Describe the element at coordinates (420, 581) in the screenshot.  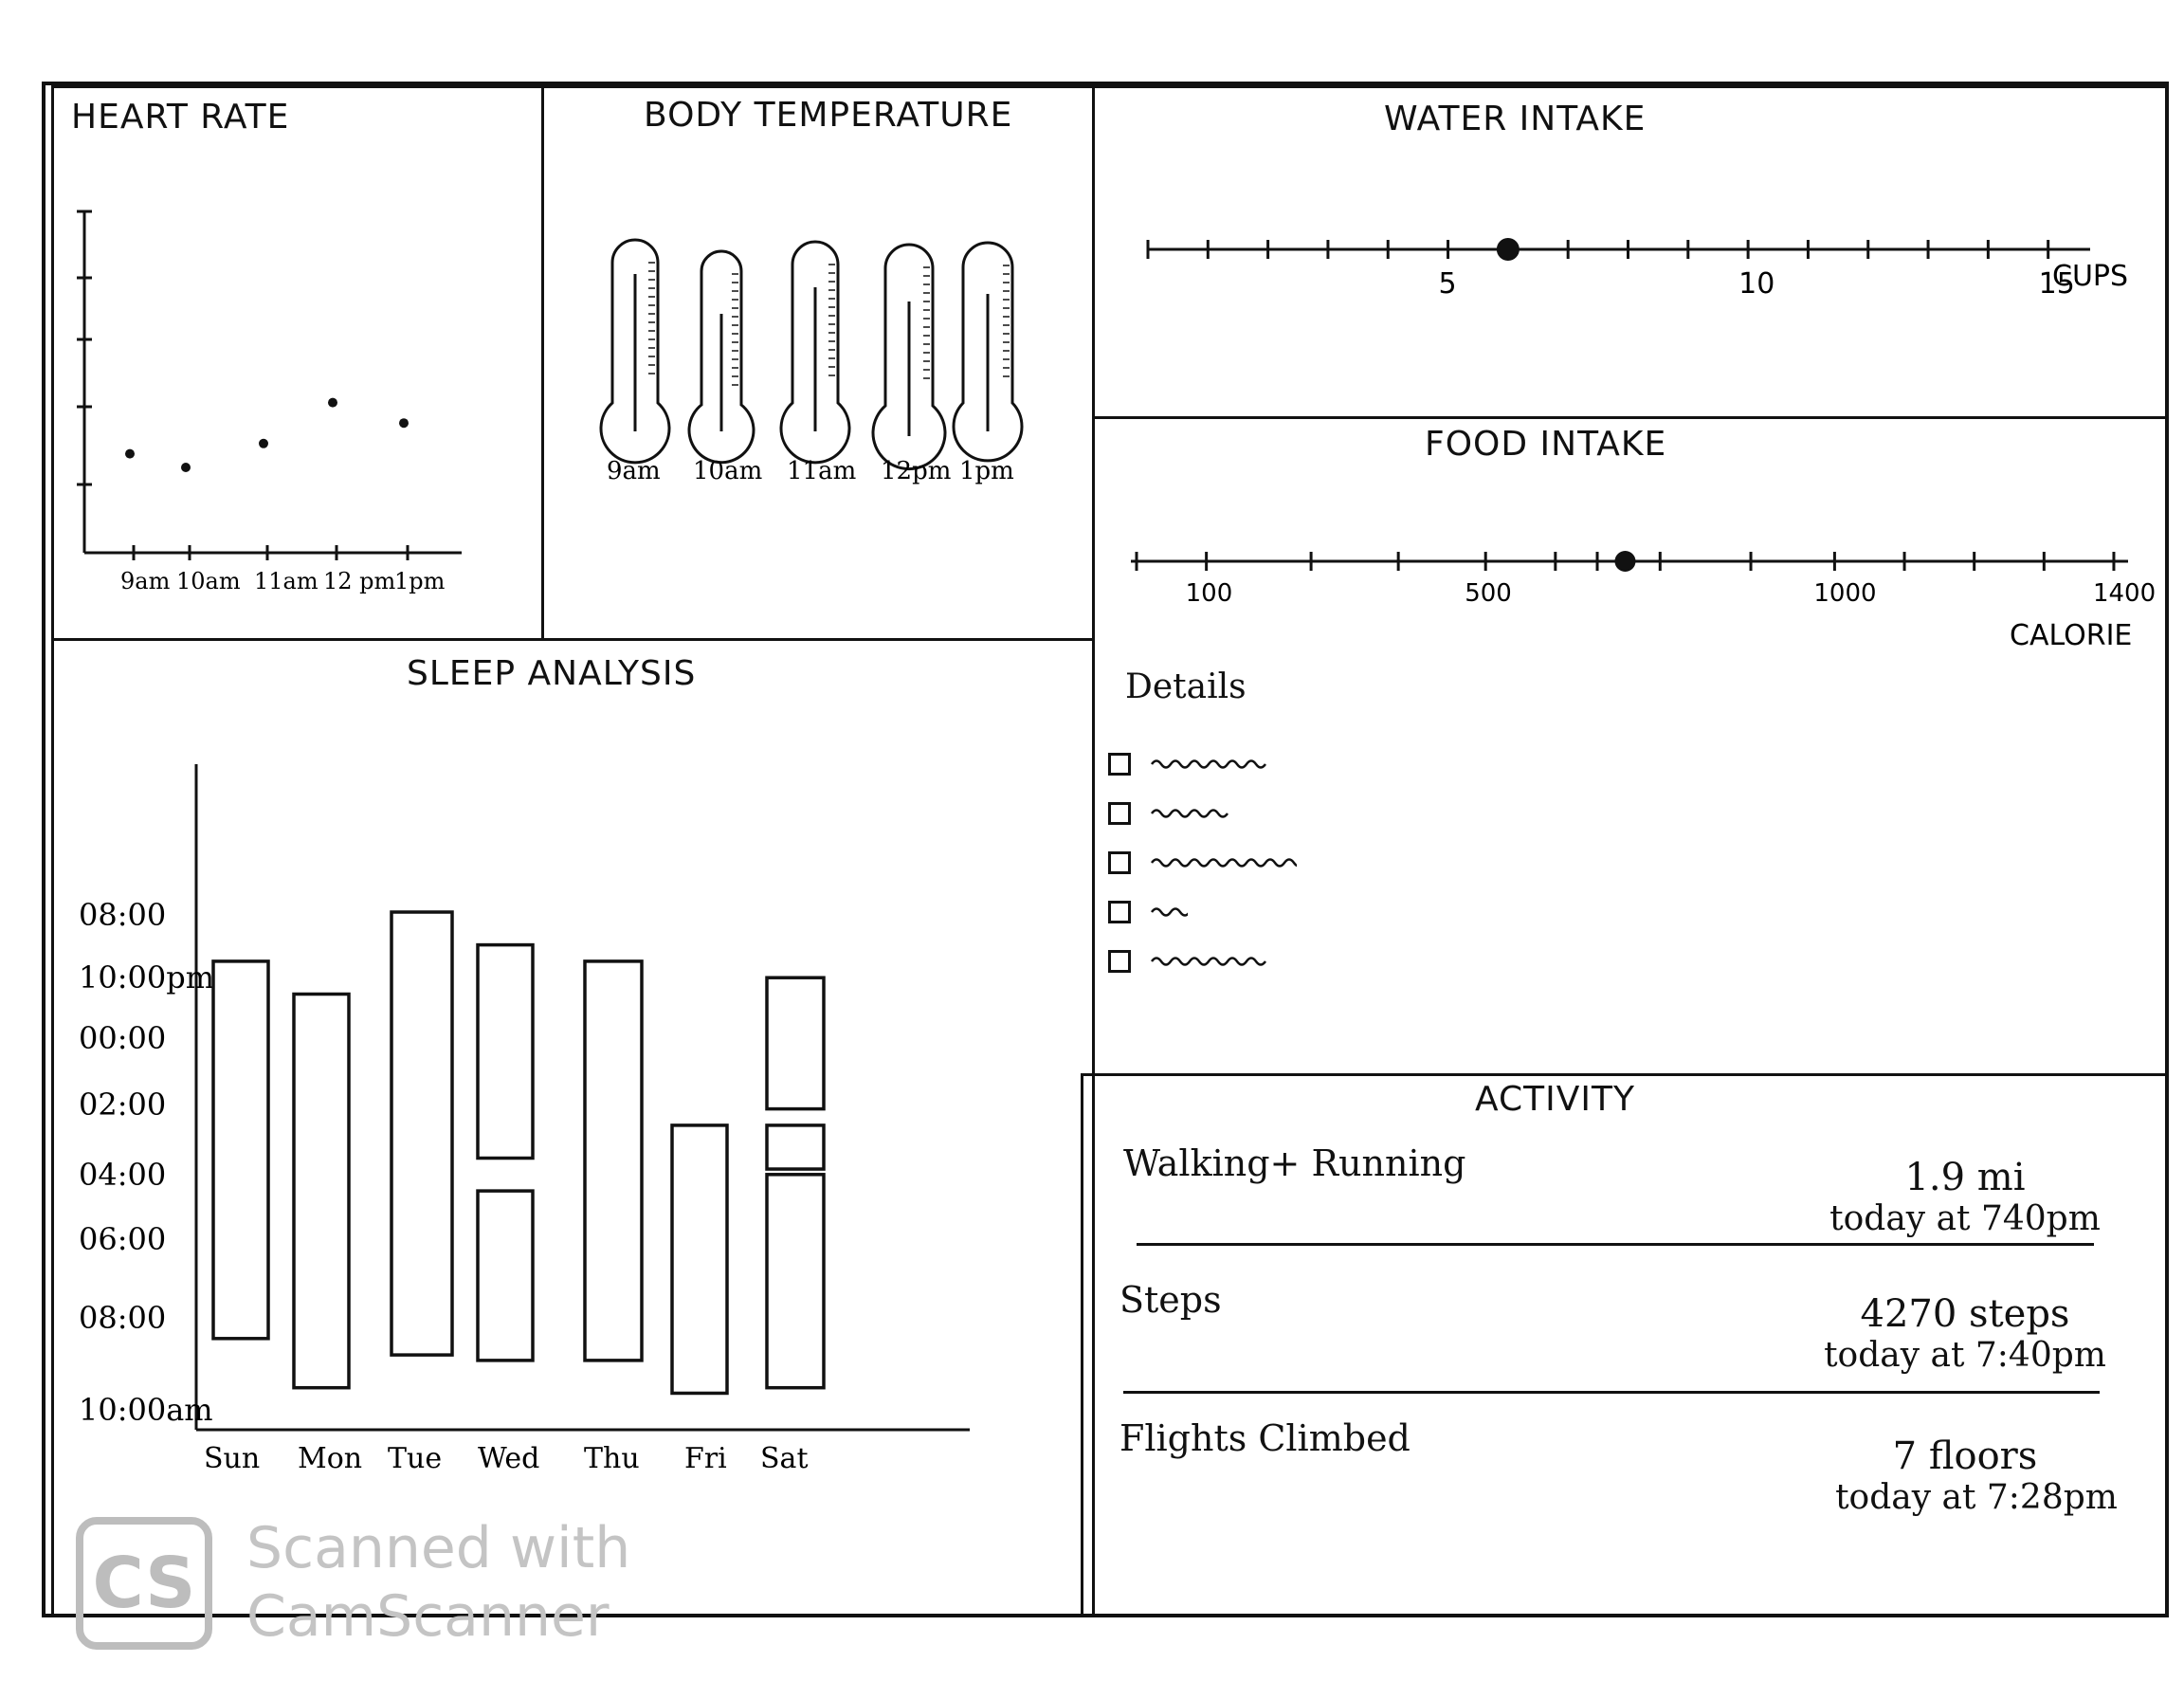
I see `heart-rate-x-tick-label: 1pm` at that location.